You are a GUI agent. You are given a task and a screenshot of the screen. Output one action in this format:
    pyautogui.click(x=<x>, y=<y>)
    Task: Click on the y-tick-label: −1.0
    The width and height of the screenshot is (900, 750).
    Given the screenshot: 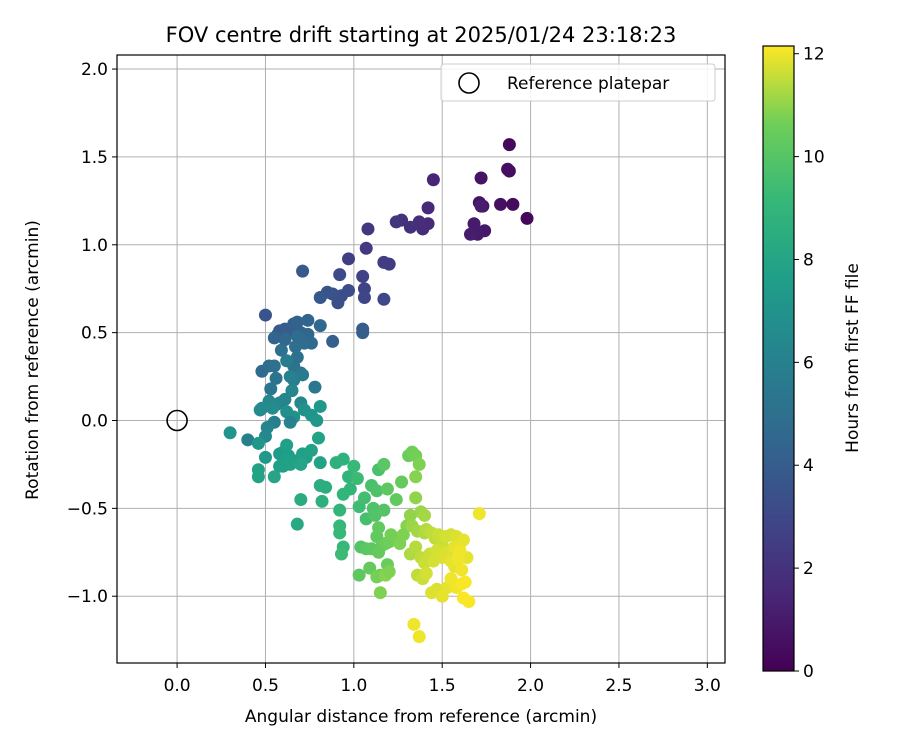 What is the action you would take?
    pyautogui.click(x=87, y=597)
    